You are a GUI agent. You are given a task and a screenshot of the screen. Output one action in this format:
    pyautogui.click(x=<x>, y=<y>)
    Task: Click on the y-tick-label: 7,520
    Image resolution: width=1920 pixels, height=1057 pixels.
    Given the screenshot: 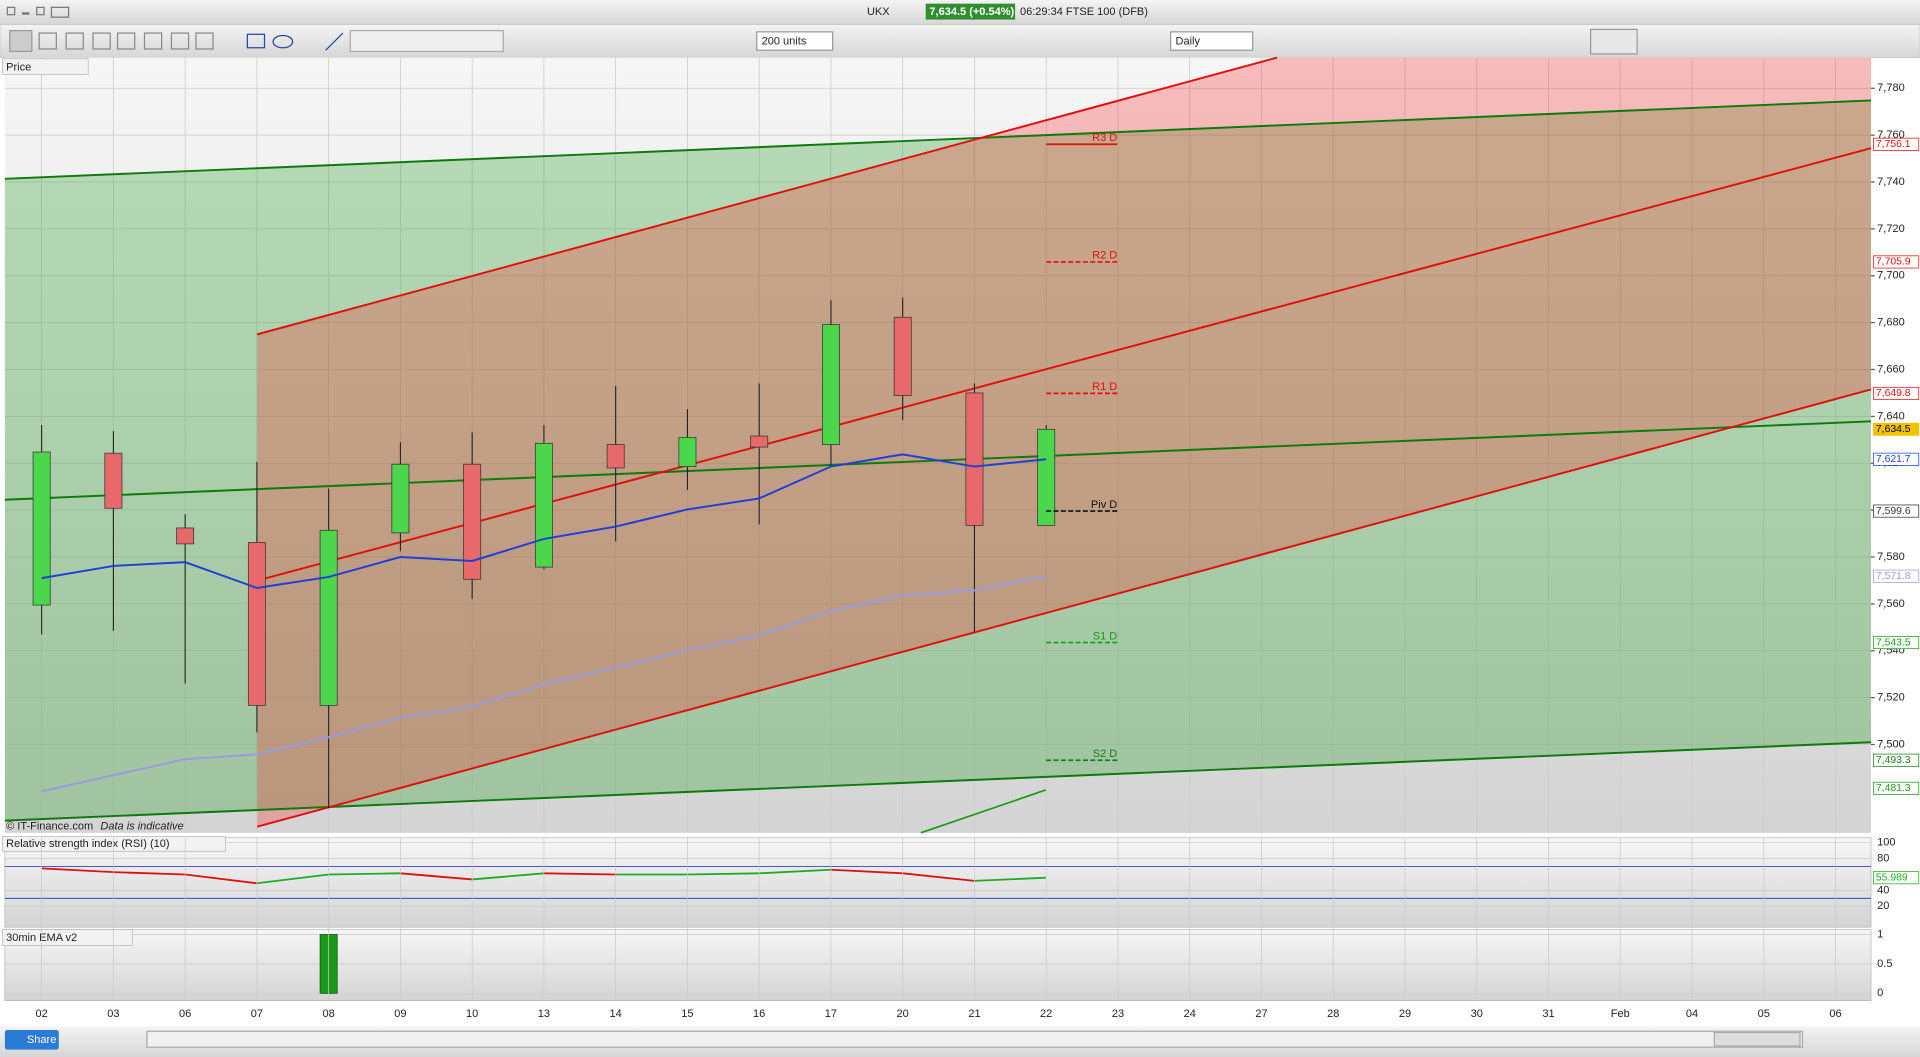 What is the action you would take?
    pyautogui.click(x=1891, y=698)
    